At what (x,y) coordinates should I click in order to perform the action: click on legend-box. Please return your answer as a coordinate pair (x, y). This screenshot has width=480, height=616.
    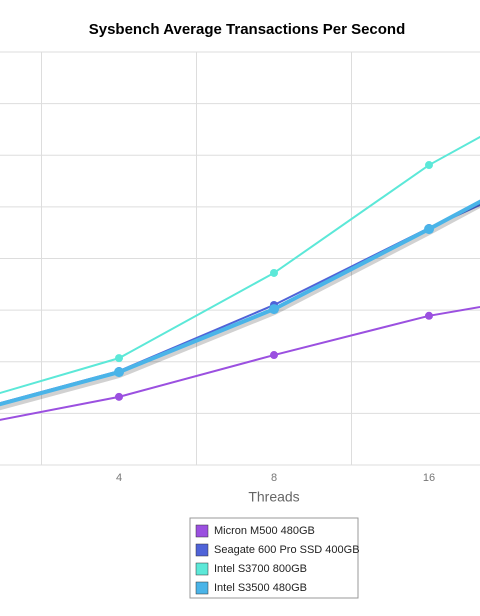
    Looking at the image, I should click on (274, 558).